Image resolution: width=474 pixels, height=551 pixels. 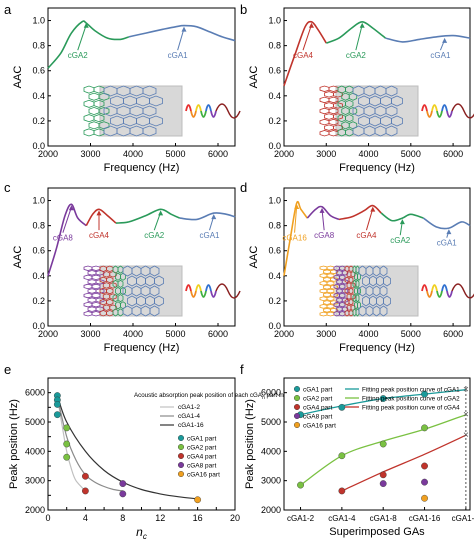 What do you see at coordinates (411, 154) in the screenshot?
I see `x-tick-label: 5000` at bounding box center [411, 154].